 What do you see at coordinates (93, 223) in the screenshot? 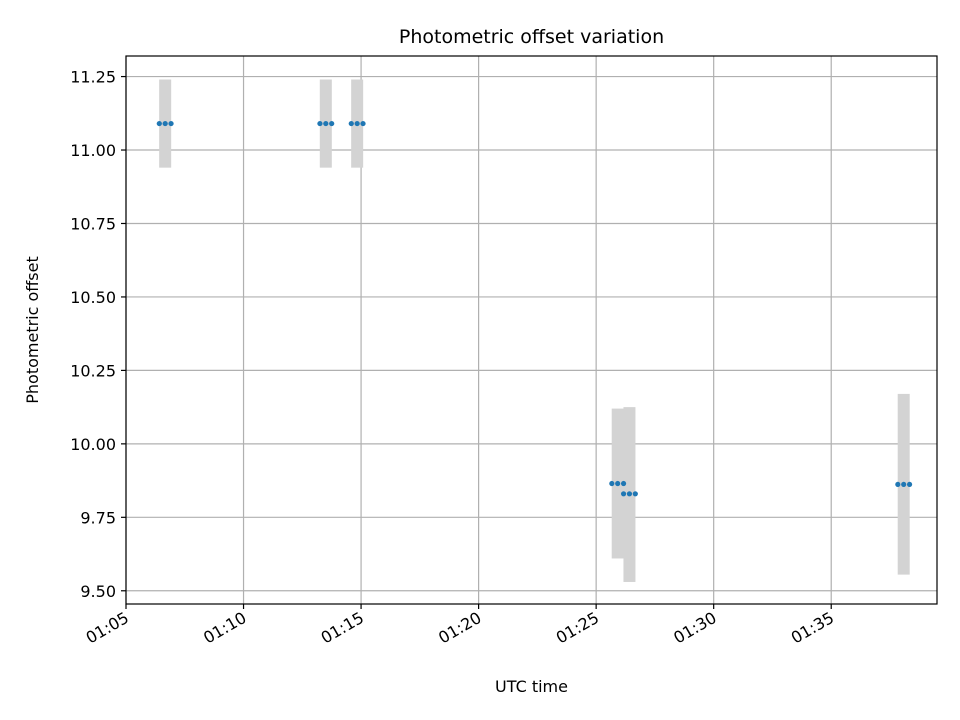
I see `y-tick-label: 10.75` at bounding box center [93, 223].